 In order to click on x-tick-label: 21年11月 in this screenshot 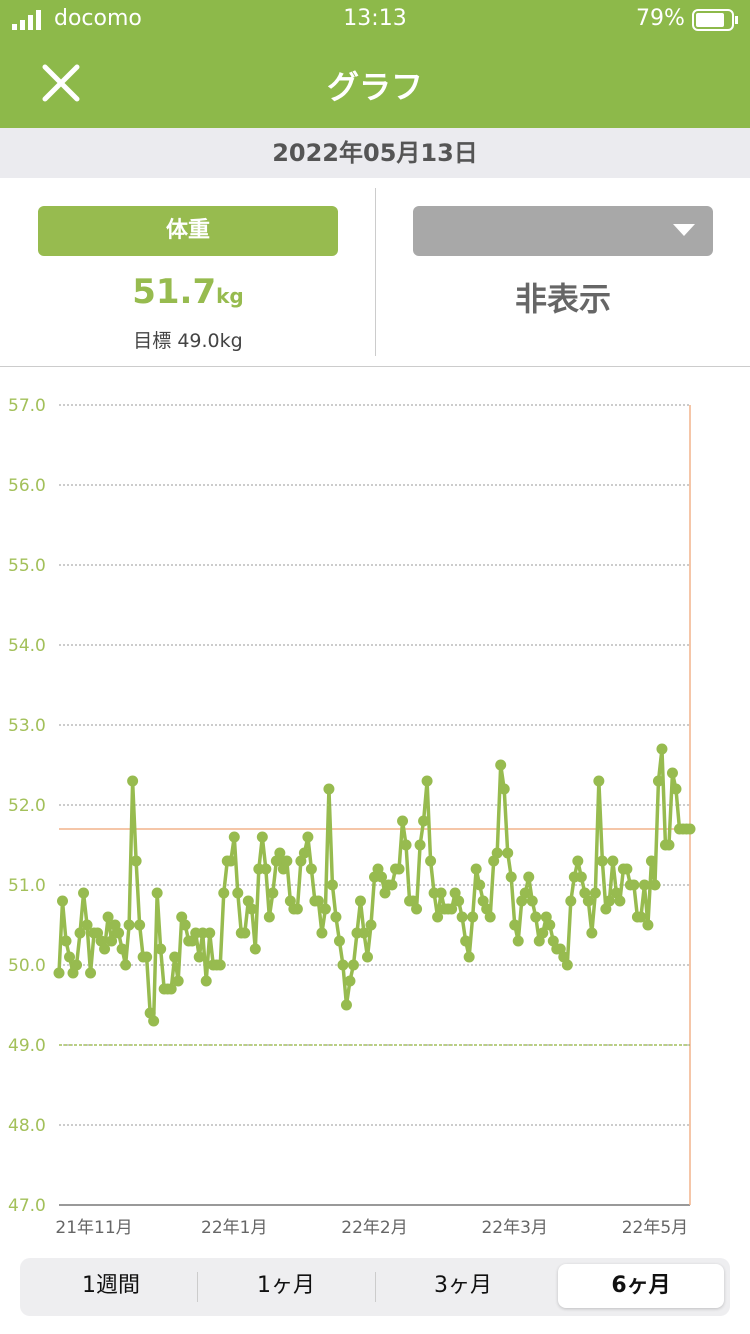, I will do `click(93, 1228)`.